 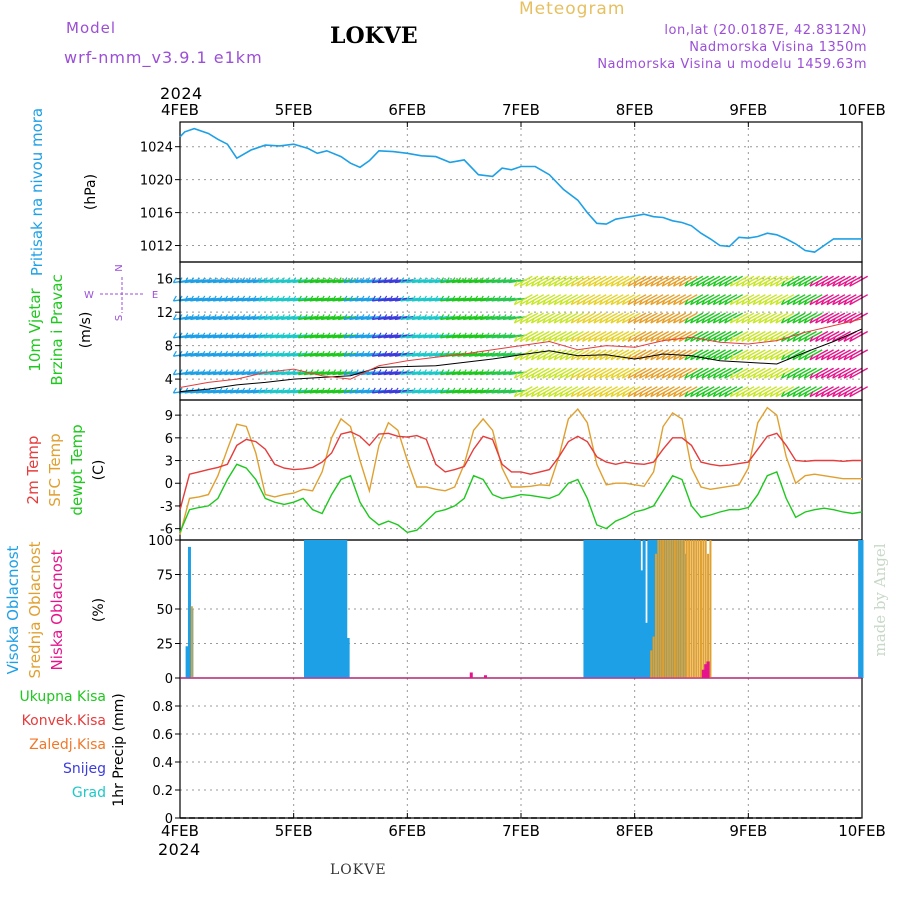 What do you see at coordinates (77, 469) in the screenshot?
I see `temp-axis-title-dewpt: dewpt Temp` at bounding box center [77, 469].